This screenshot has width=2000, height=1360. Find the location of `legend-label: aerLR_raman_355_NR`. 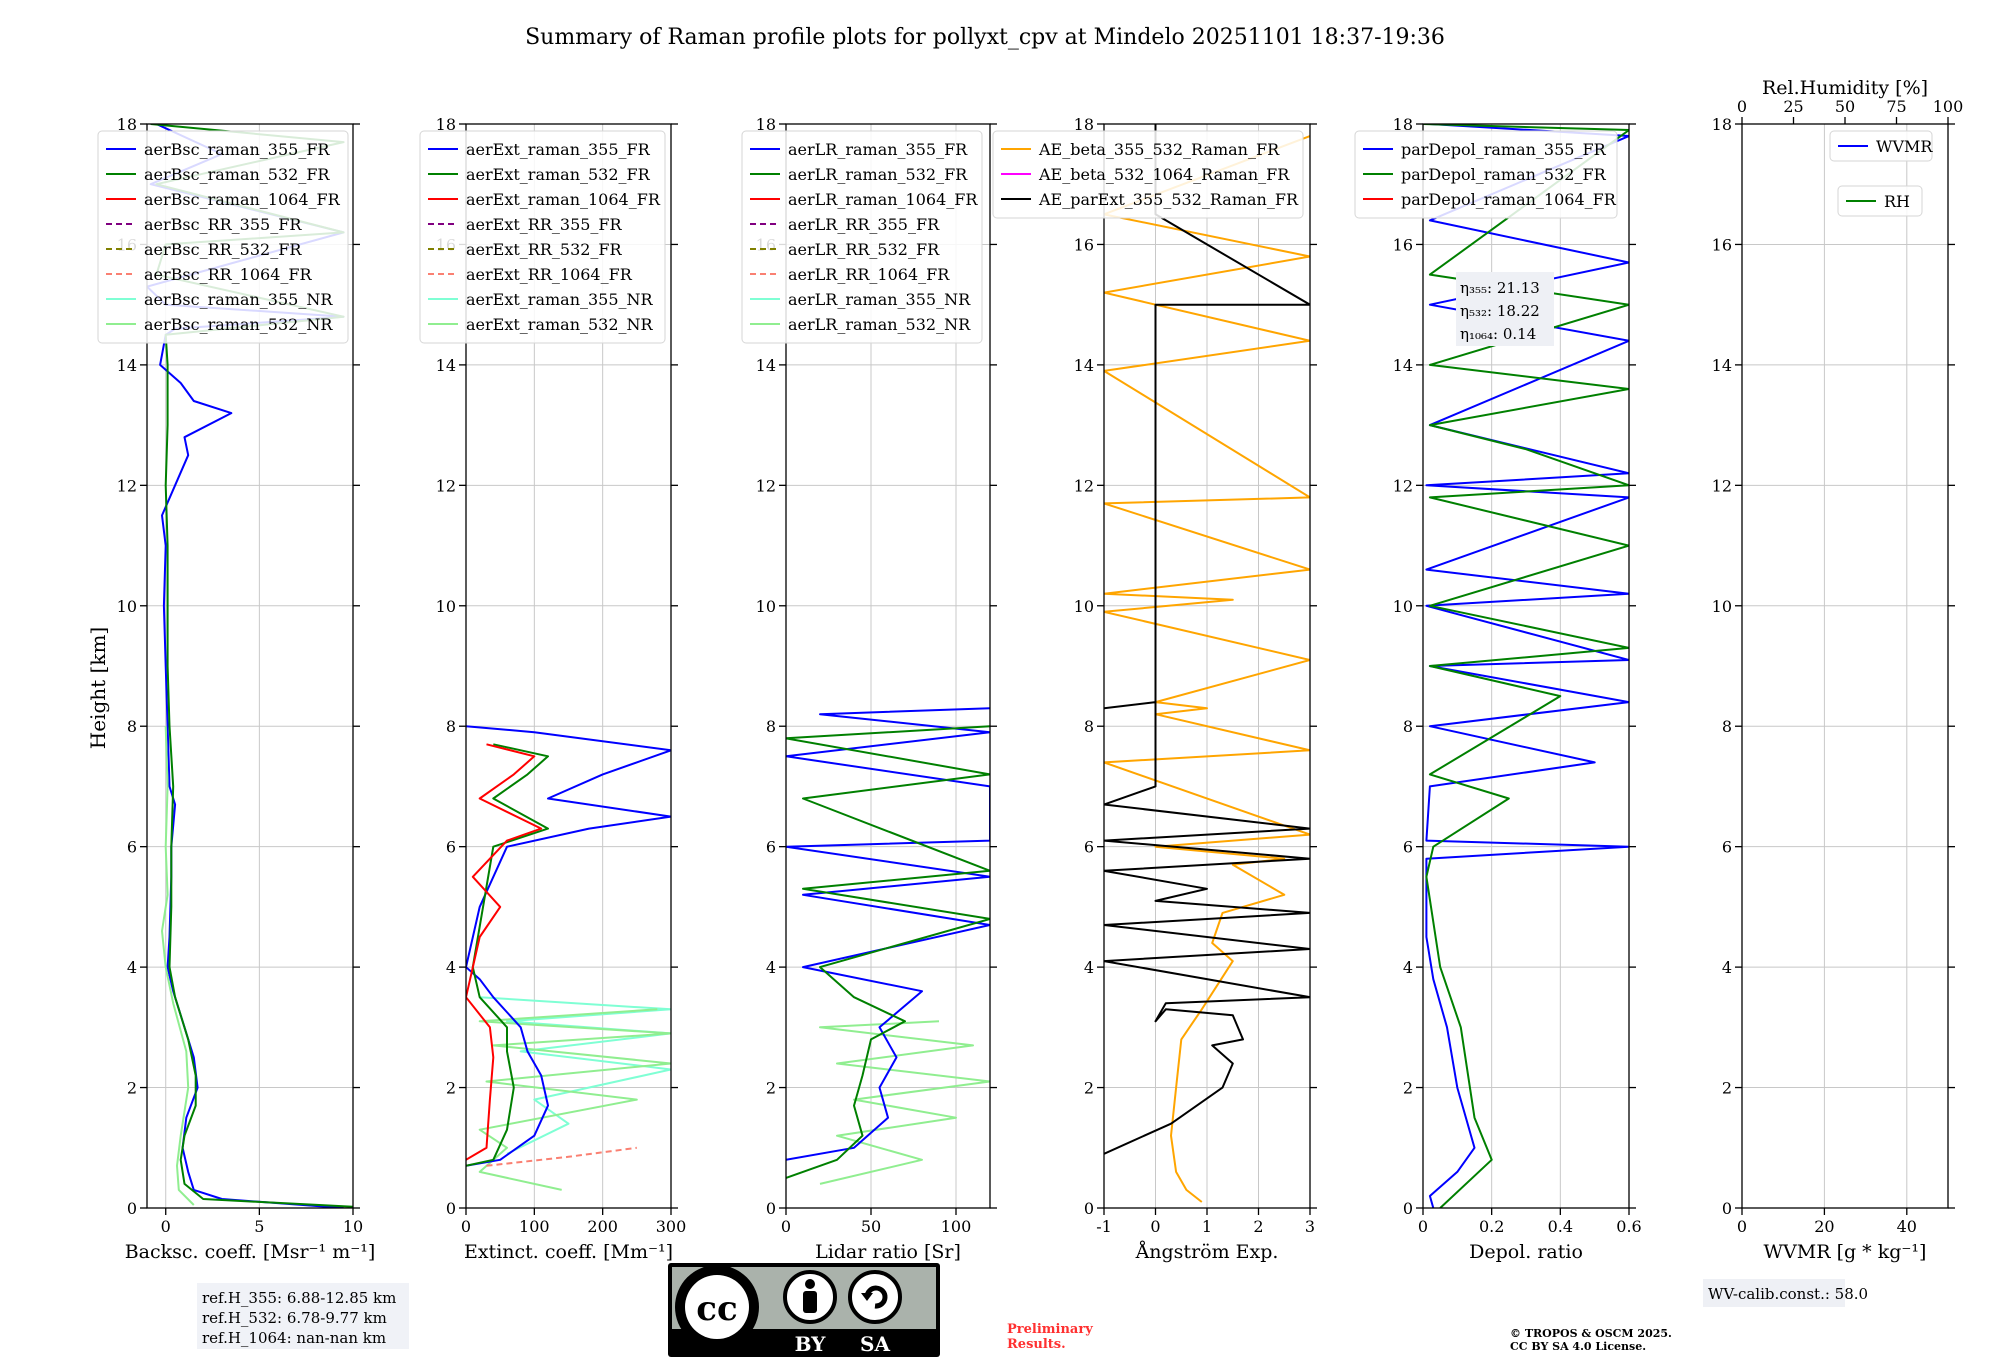

legend-label: aerLR_raman_355_NR is located at coordinates (879, 299).